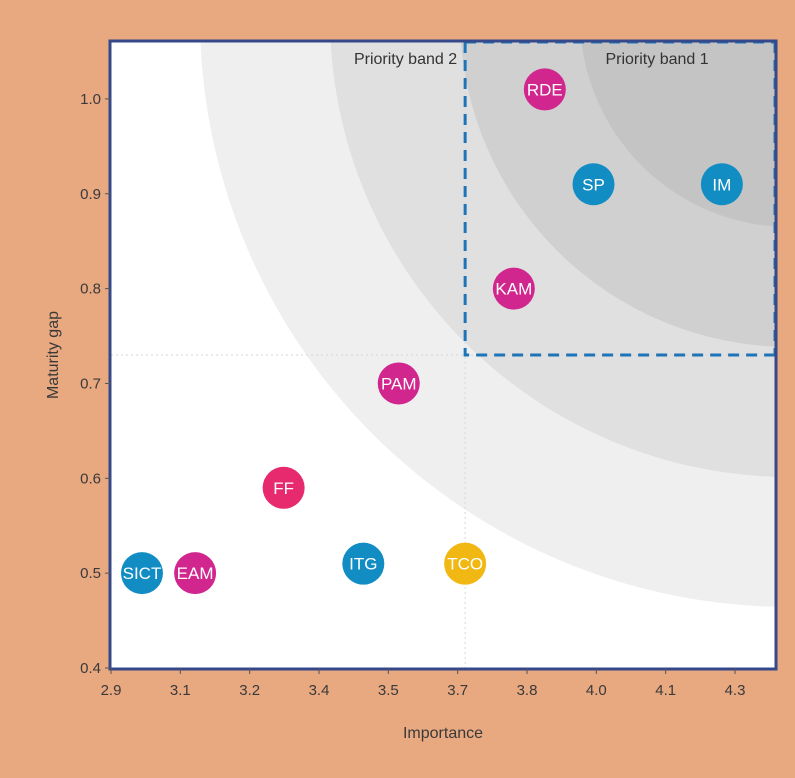 This screenshot has height=778, width=795. I want to click on point-label: KAM, so click(513, 289).